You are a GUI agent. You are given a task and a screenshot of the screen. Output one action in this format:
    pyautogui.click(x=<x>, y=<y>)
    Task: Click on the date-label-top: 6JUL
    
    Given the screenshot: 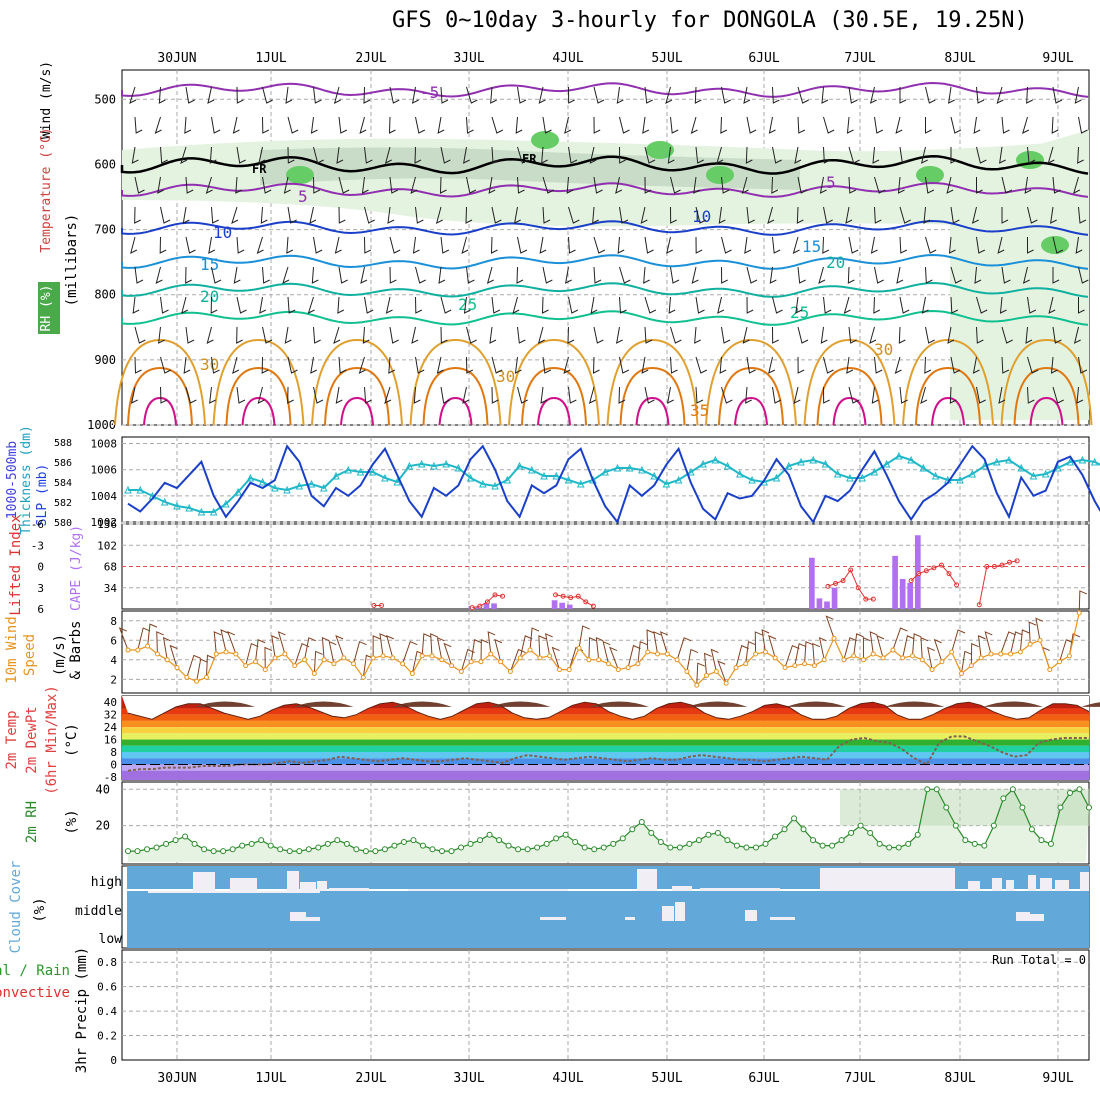 What is the action you would take?
    pyautogui.click(x=763, y=58)
    